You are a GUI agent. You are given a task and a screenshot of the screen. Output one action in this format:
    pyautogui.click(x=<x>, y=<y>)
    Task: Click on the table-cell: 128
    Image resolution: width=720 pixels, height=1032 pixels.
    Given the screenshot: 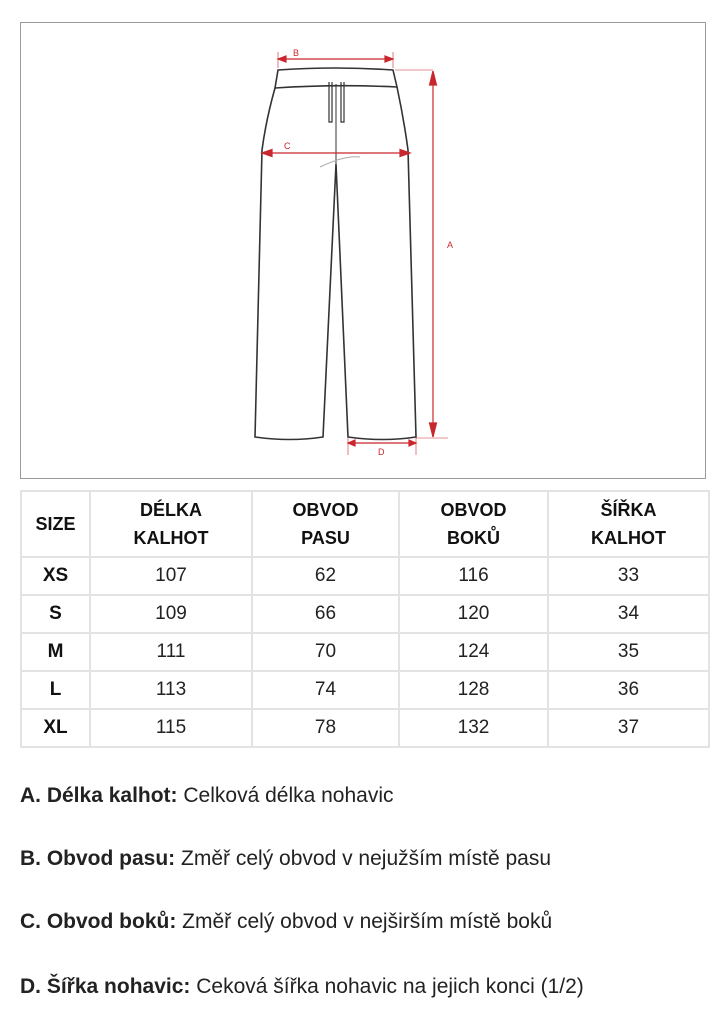 What is the action you would take?
    pyautogui.click(x=473, y=690)
    